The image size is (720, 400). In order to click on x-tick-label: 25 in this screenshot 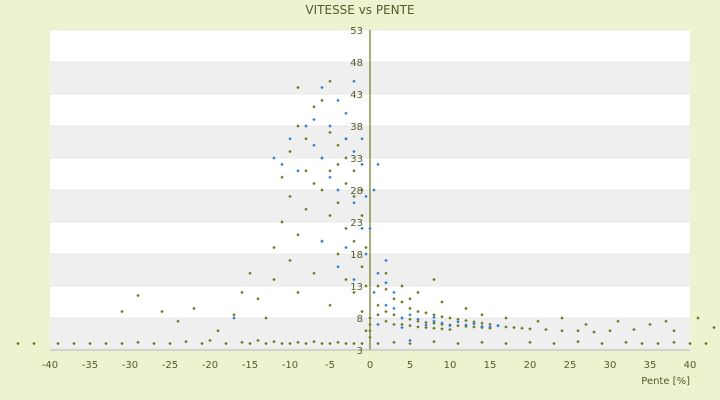, I will do `click(570, 365)`.